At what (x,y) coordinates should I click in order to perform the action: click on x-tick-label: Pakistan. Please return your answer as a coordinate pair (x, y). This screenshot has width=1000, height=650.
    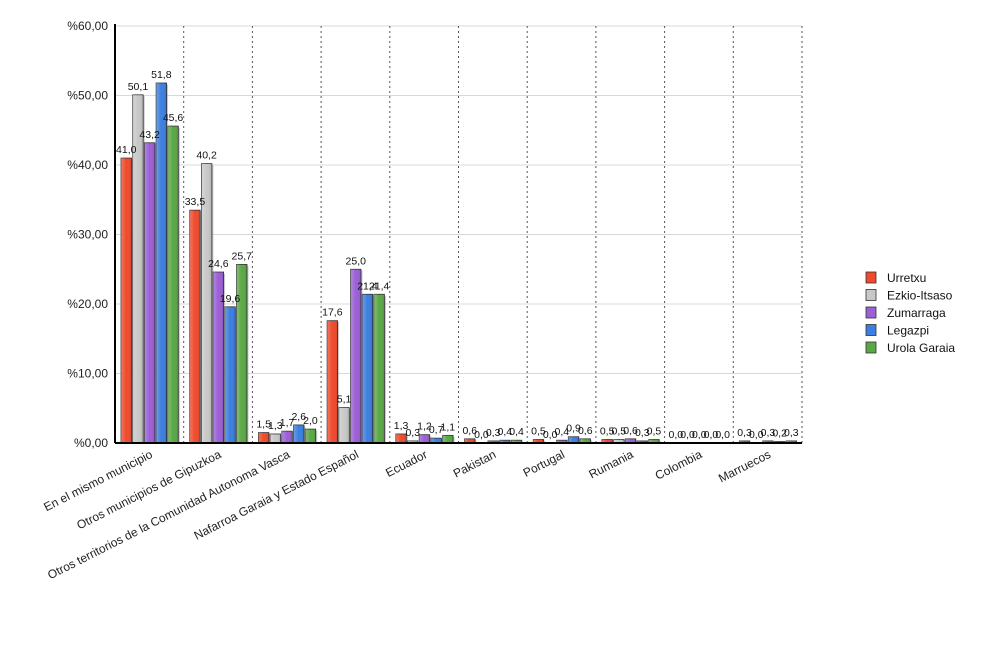
    Looking at the image, I should click on (474, 463).